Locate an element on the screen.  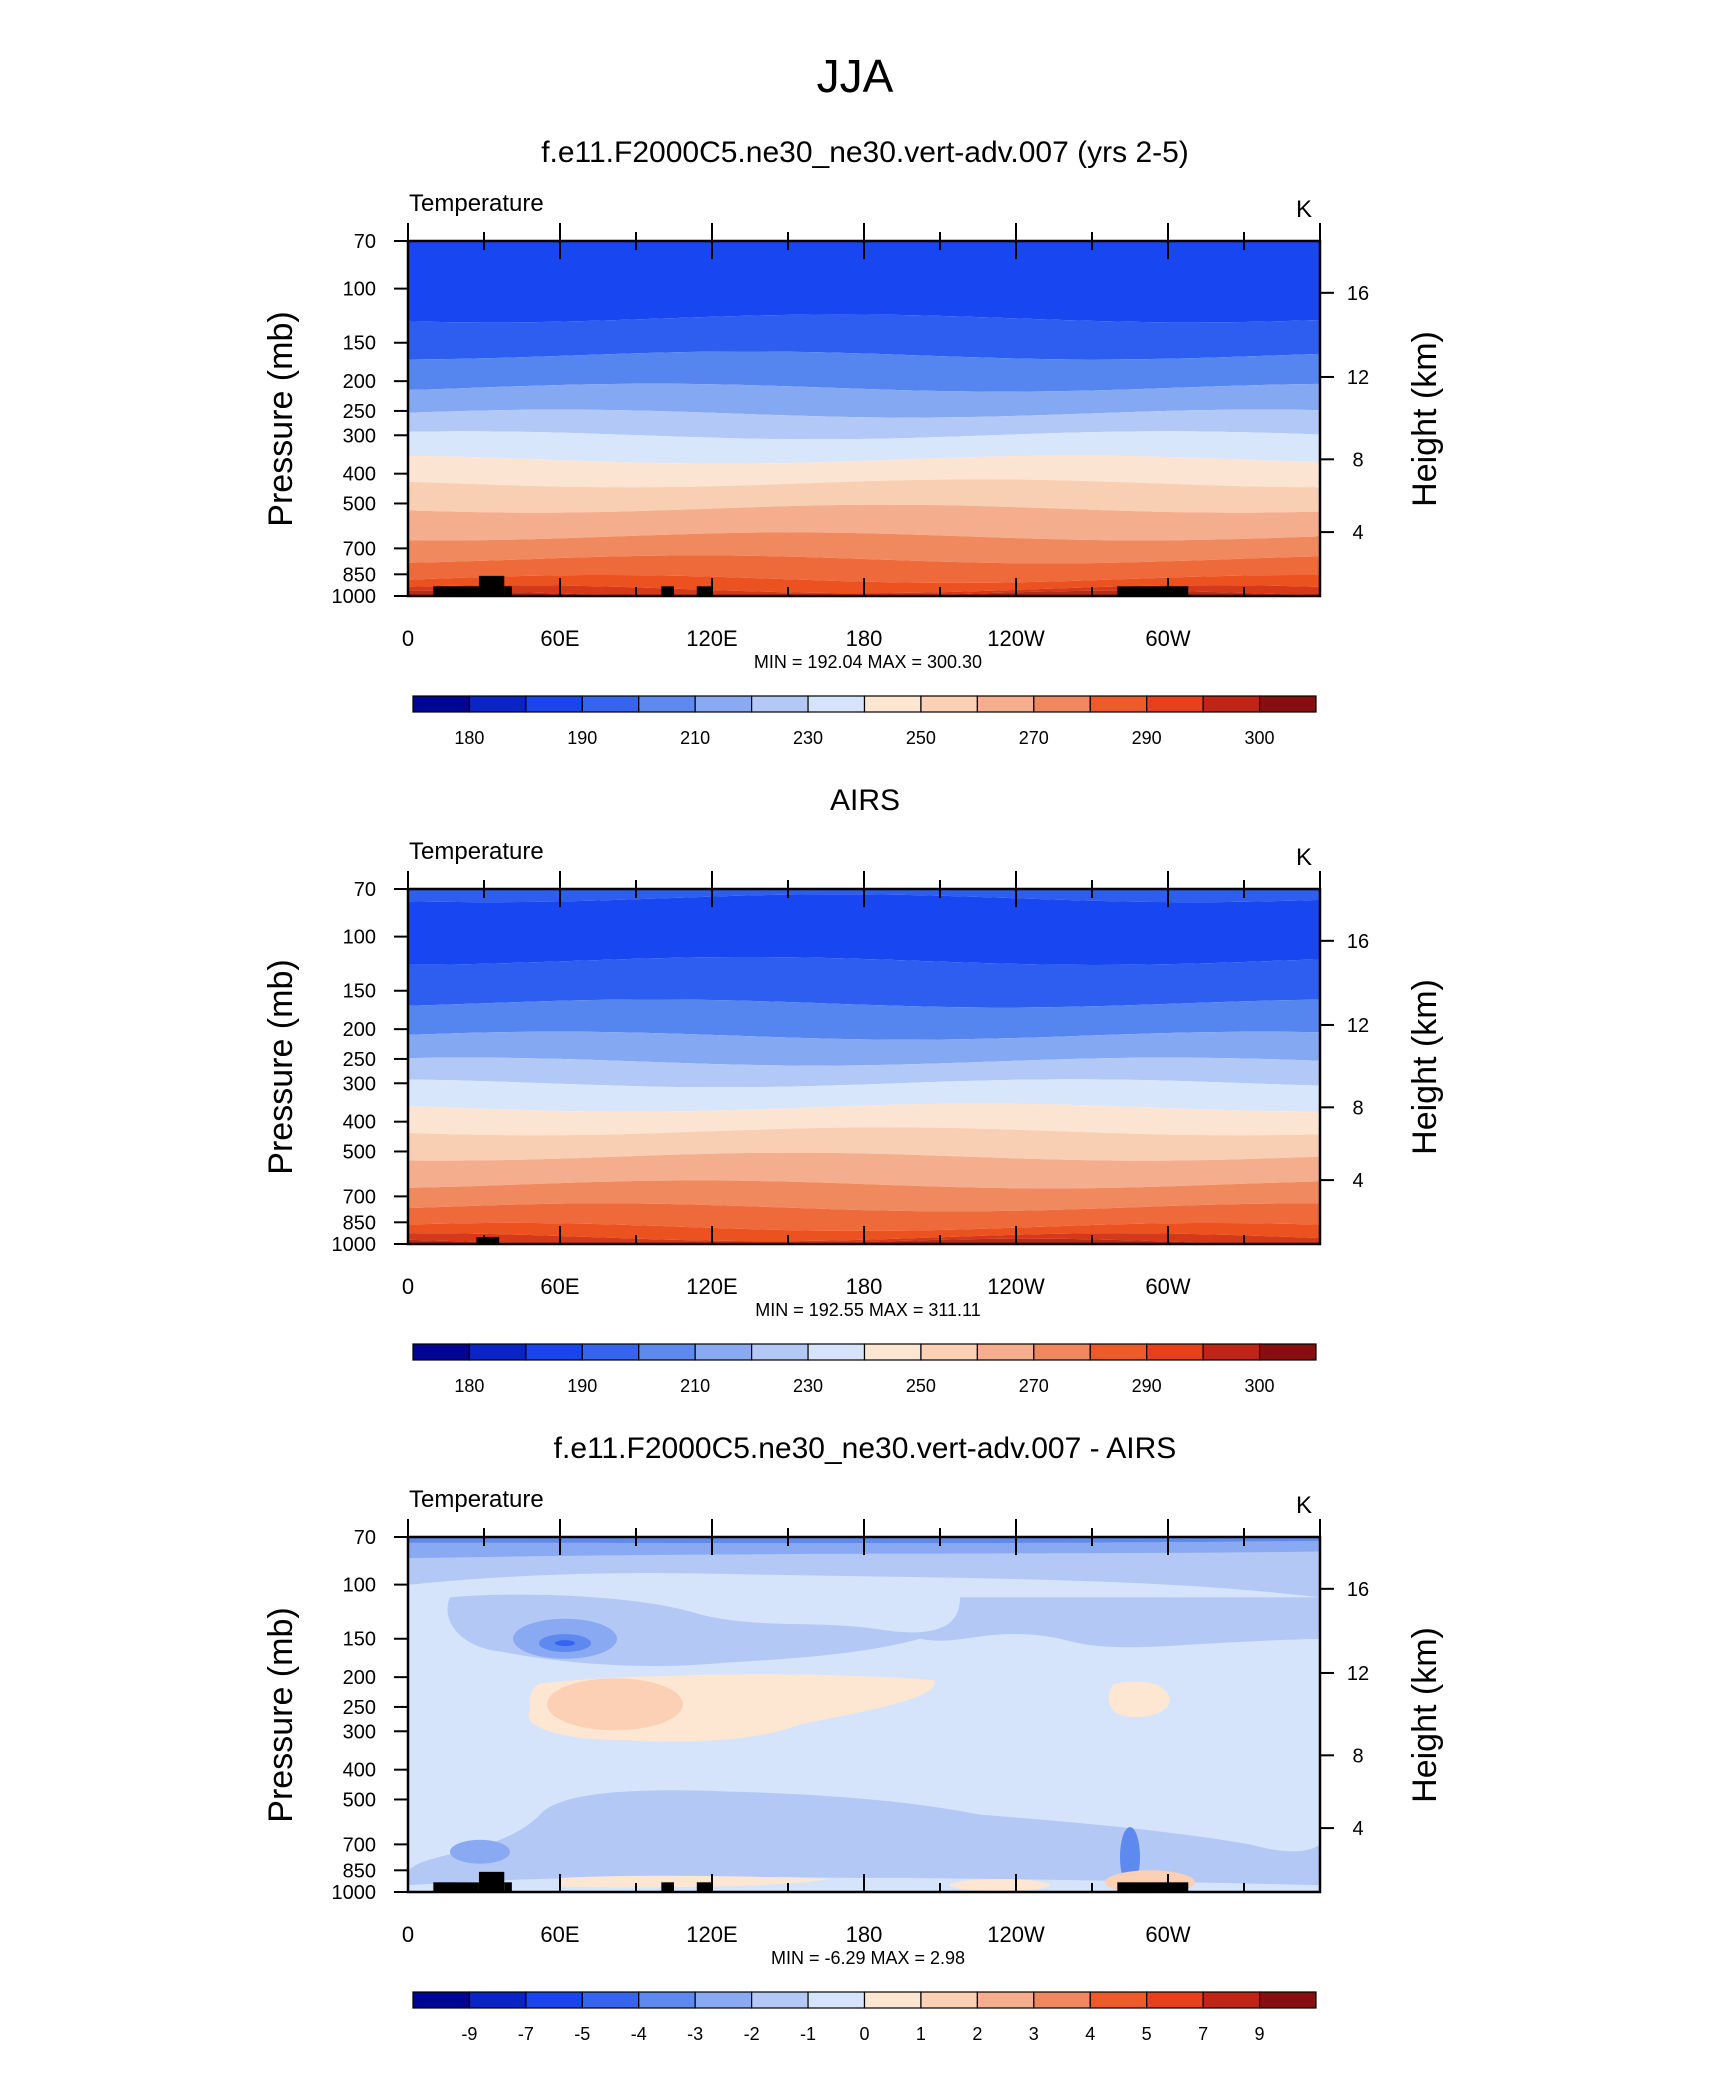
page-title: JJA is located at coordinates (855, 76).